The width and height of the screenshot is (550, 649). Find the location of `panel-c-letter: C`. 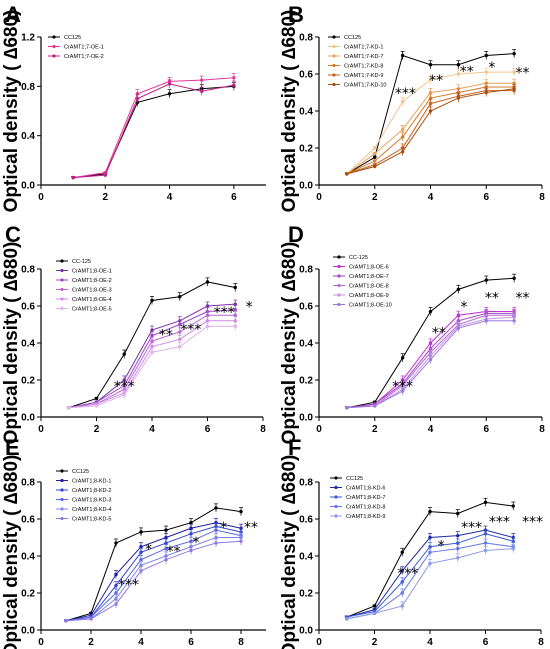

panel-c-letter: C is located at coordinates (13, 234).